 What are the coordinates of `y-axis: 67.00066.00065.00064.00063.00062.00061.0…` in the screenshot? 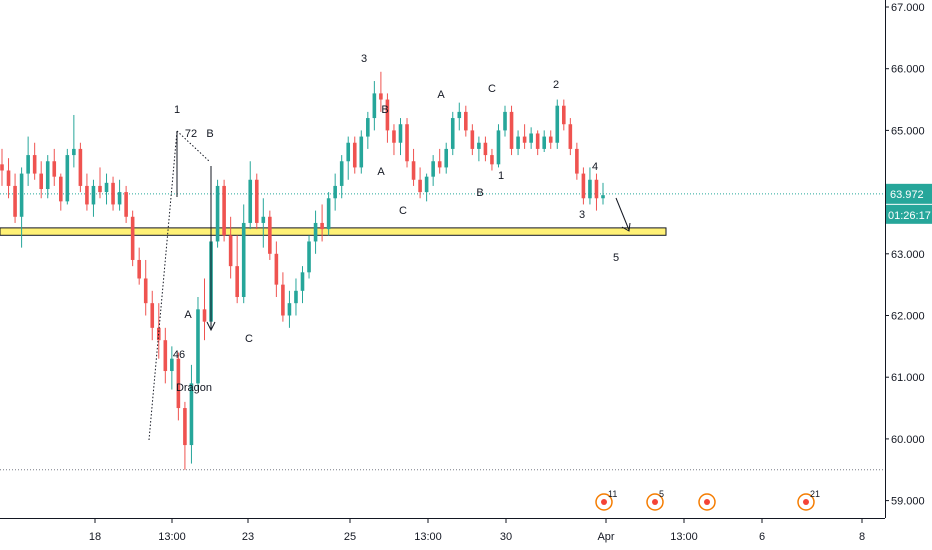 It's located at (908, 259).